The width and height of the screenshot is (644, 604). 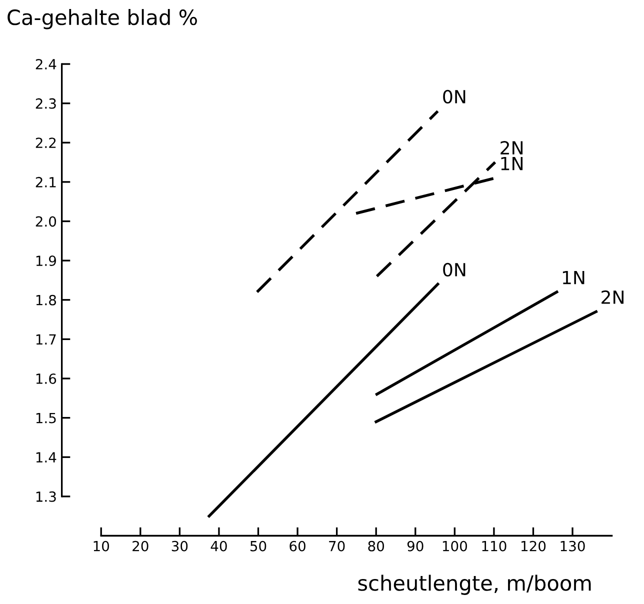 I want to click on x-tick-label: 100, so click(x=454, y=546).